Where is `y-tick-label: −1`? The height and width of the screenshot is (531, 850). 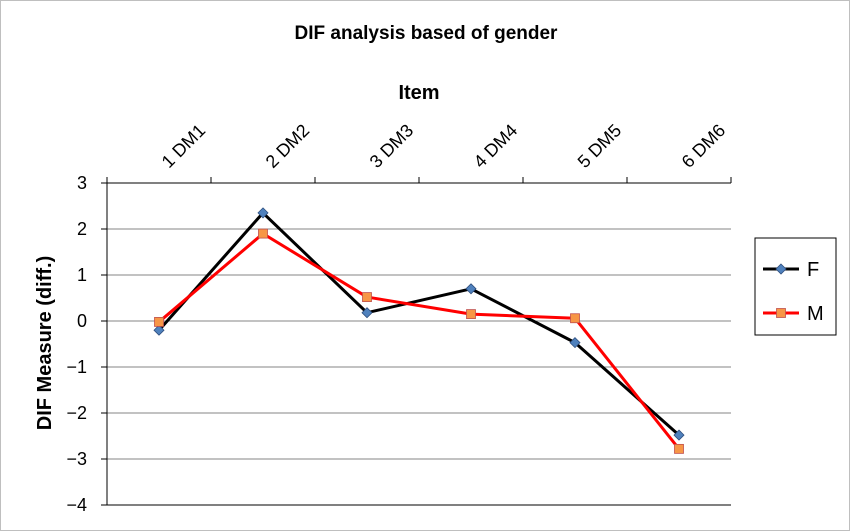
y-tick-label: −1 is located at coordinates (76, 367).